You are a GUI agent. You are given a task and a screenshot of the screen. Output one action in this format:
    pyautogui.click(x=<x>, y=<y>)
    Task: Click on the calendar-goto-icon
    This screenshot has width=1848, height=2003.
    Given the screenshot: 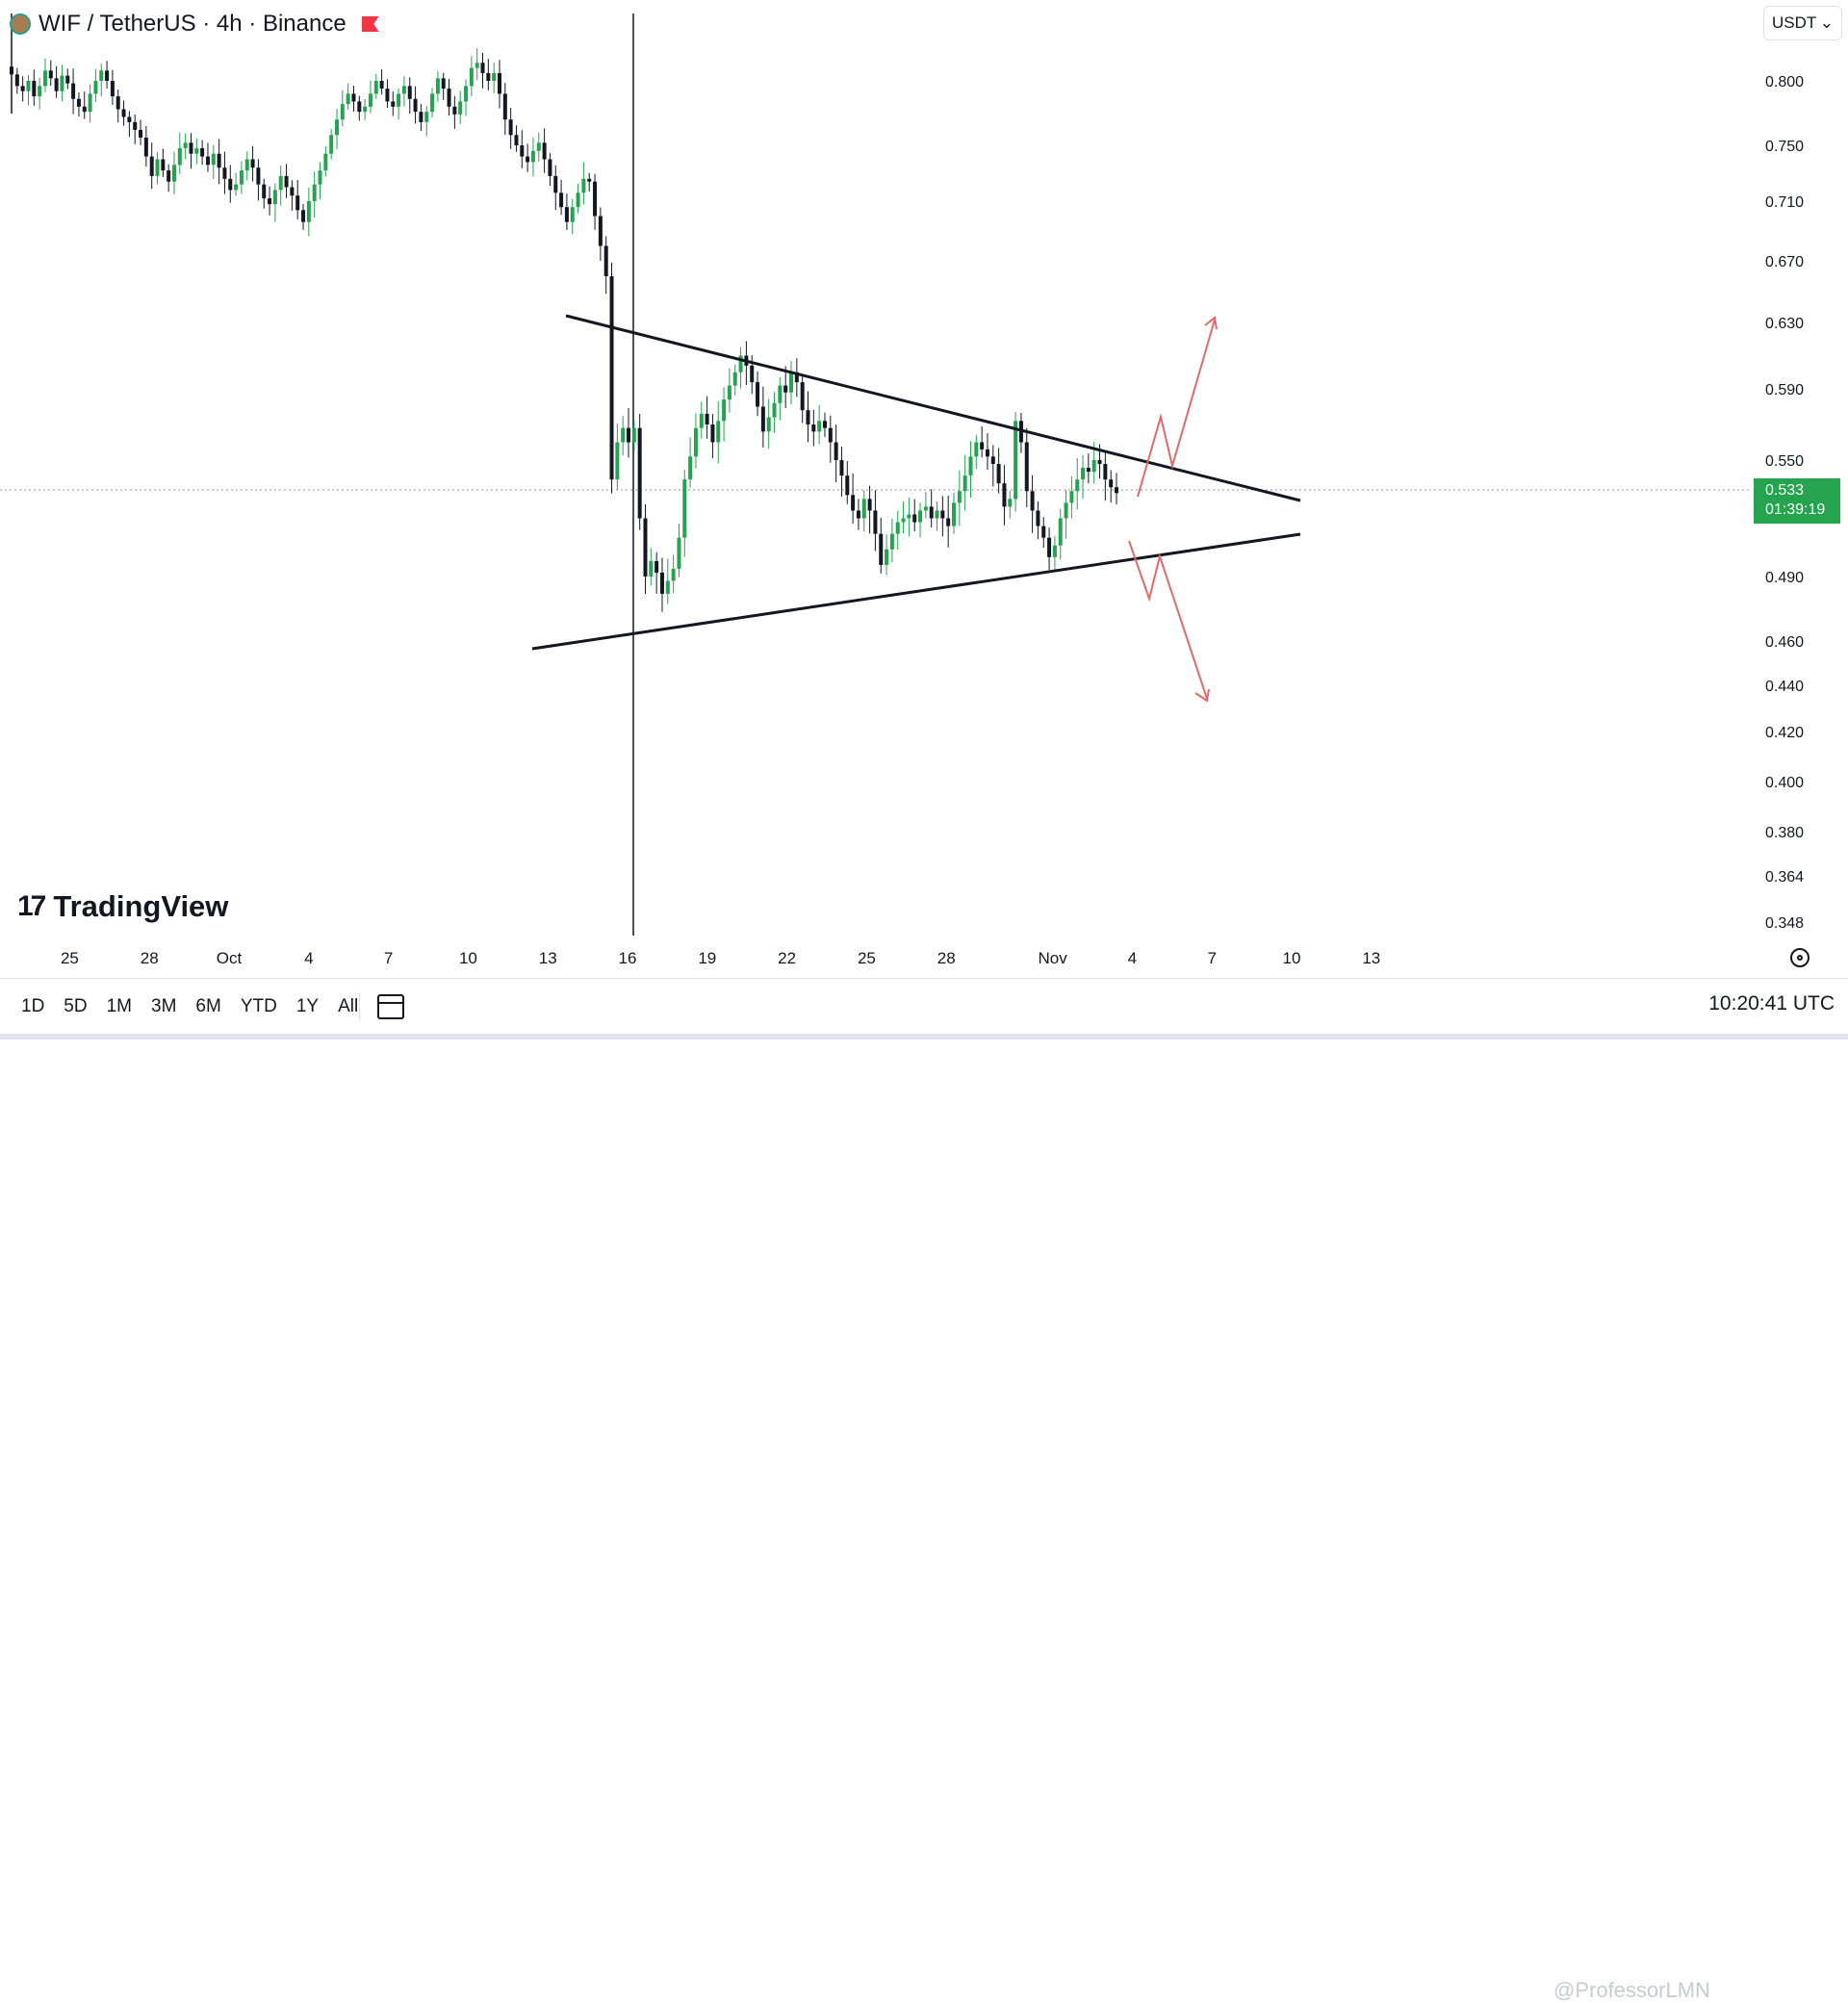 What is the action you would take?
    pyautogui.click(x=390, y=1007)
    